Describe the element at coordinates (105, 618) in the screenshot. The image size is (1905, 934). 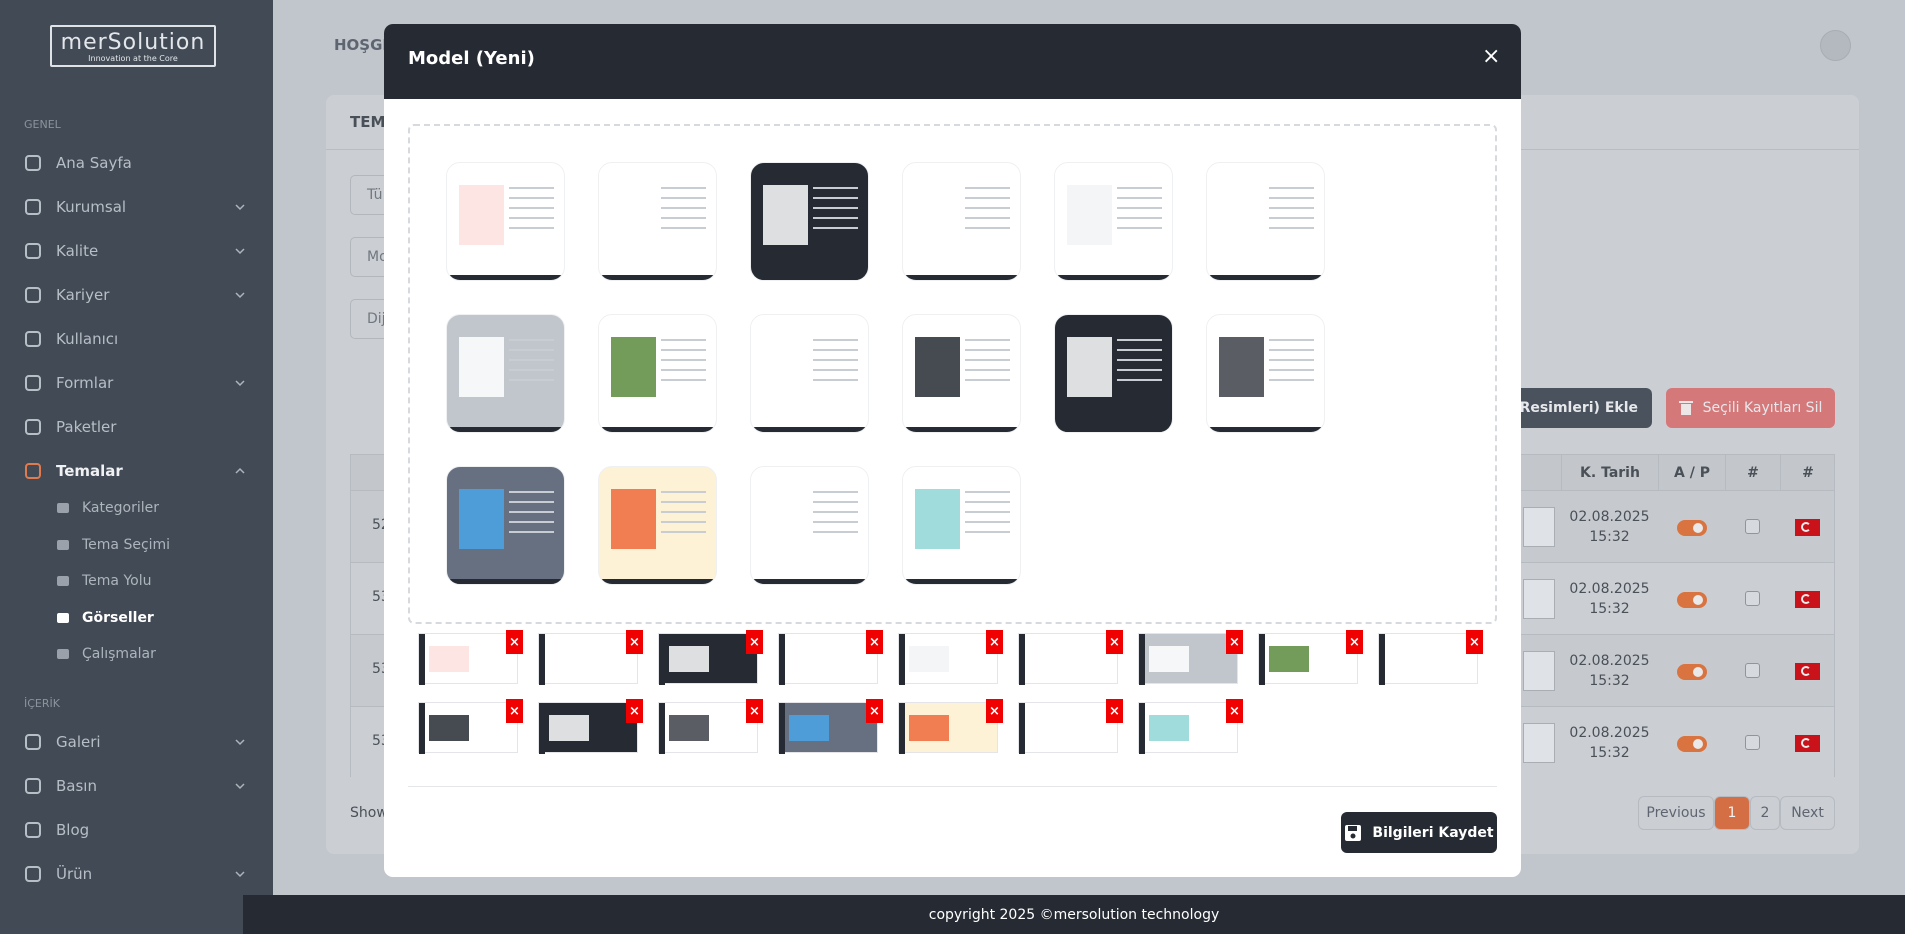
I see `submenu-item: Görseller` at that location.